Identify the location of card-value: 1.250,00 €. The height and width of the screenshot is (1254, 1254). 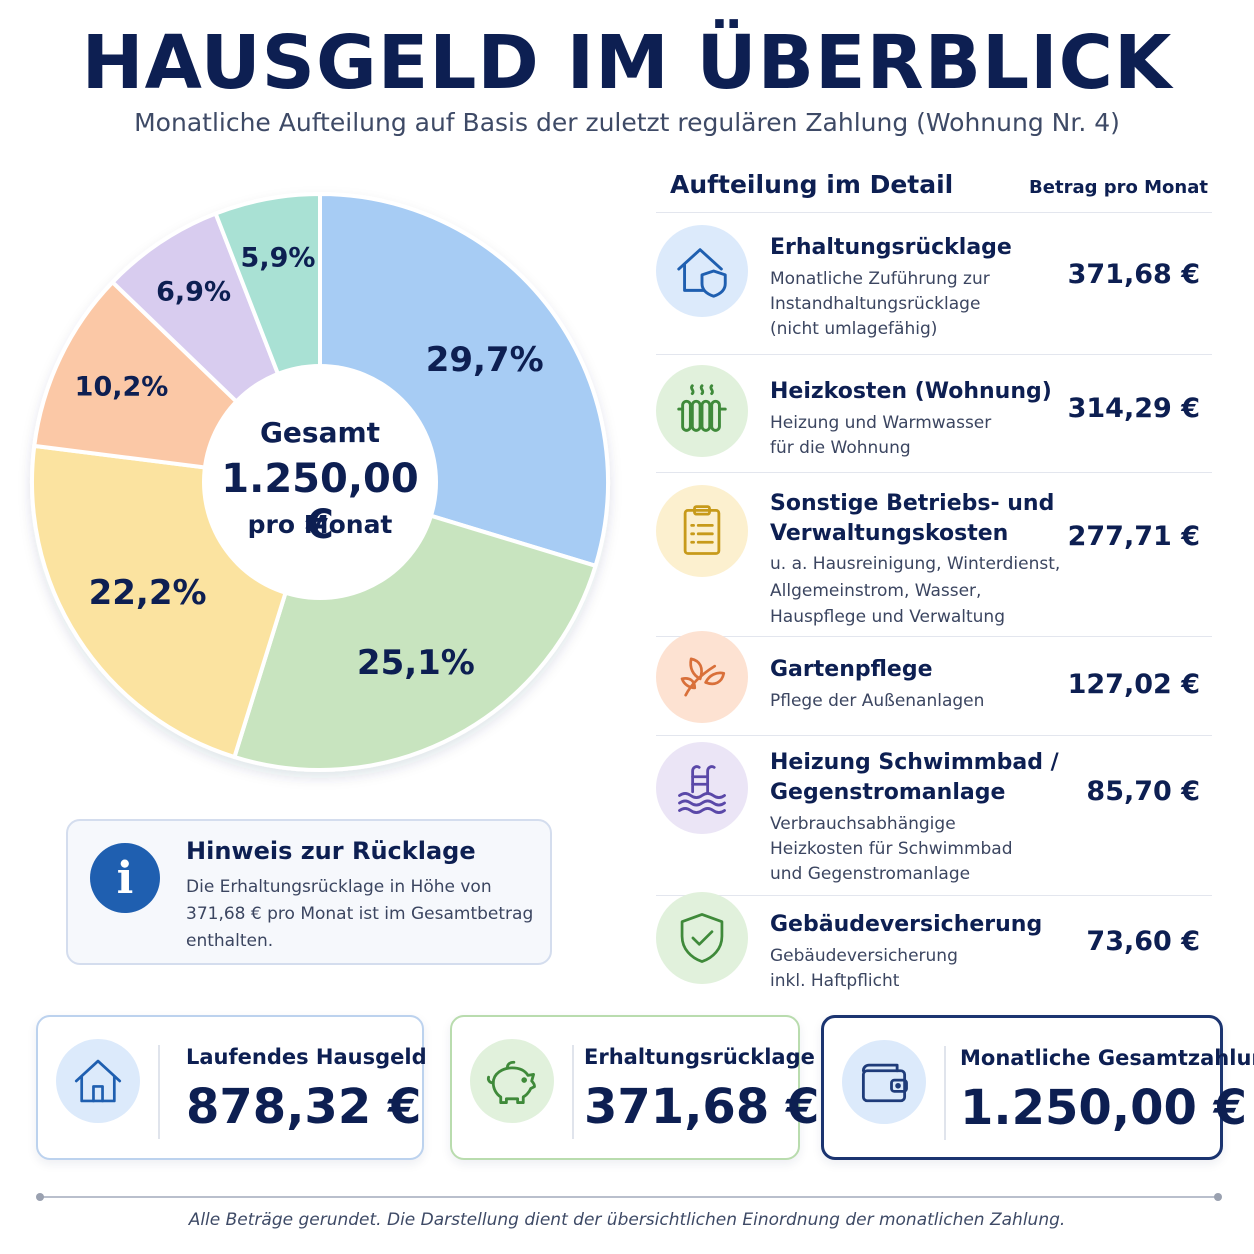
(1103, 1108).